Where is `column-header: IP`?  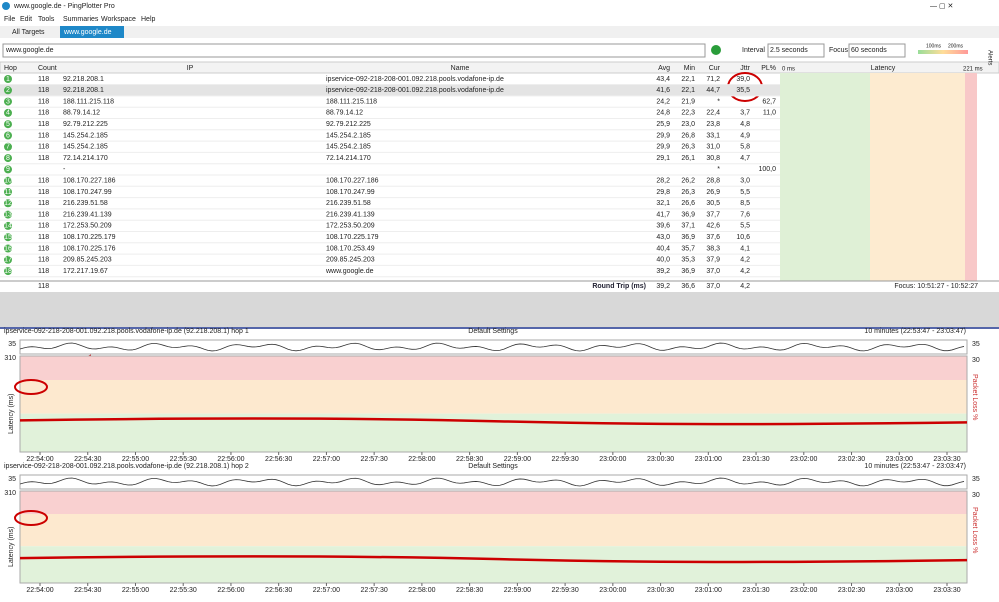
column-header: IP is located at coordinates (190, 68).